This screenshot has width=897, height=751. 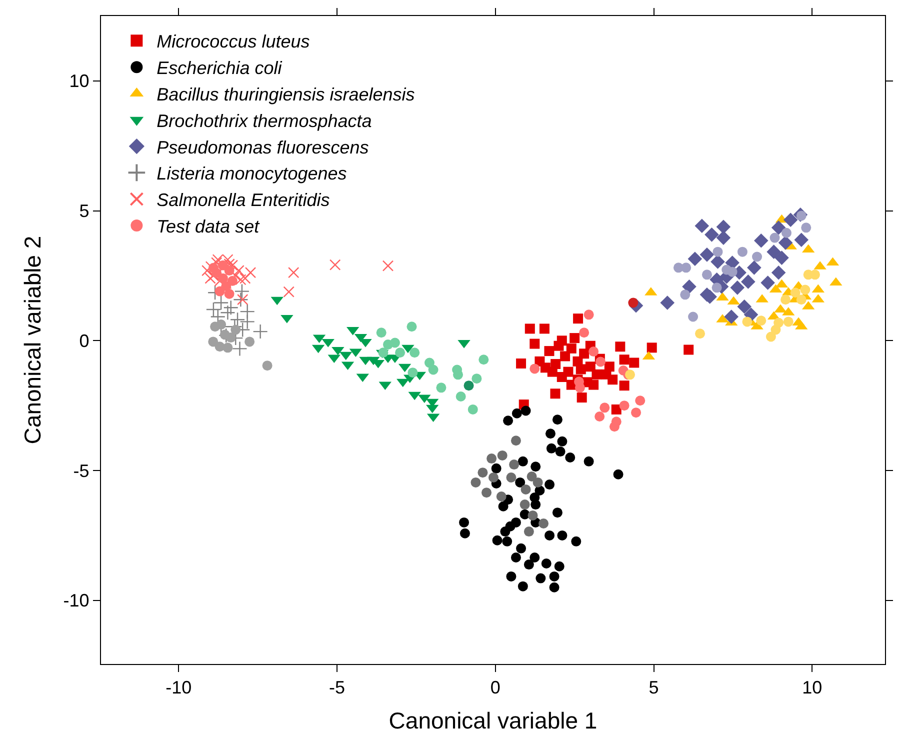 What do you see at coordinates (243, 200) in the screenshot?
I see `legend-label: Salmonella Enteritidis` at bounding box center [243, 200].